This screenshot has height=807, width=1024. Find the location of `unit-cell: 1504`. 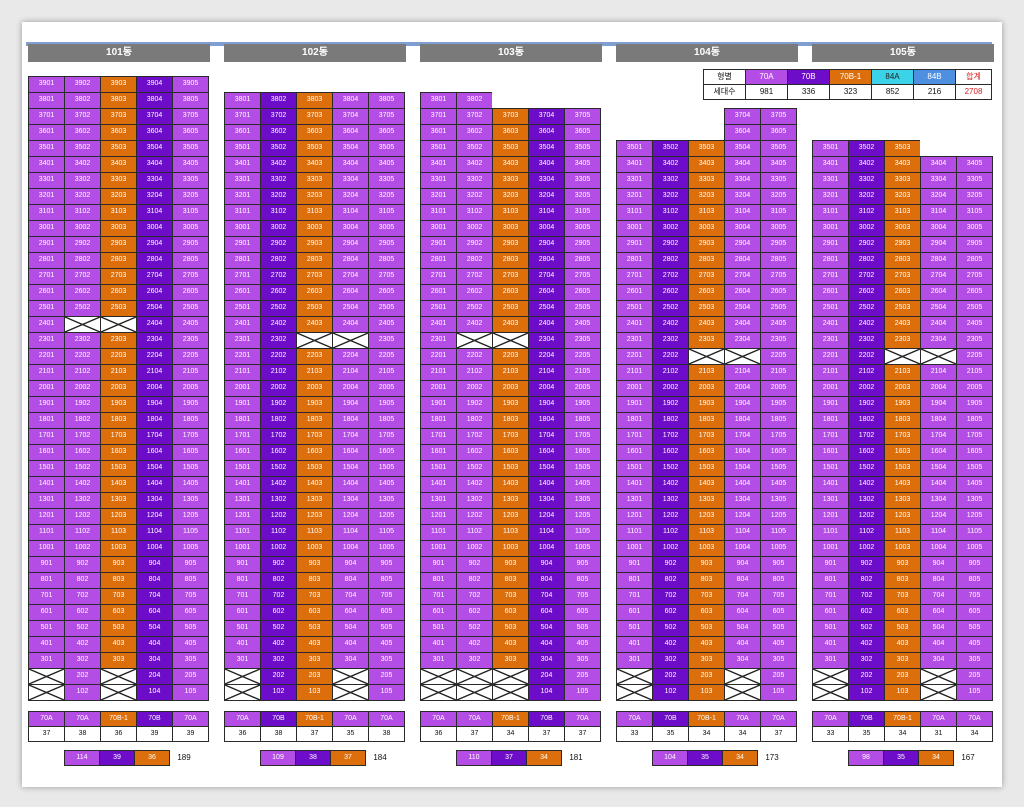

unit-cell: 1504 is located at coordinates (742, 468).